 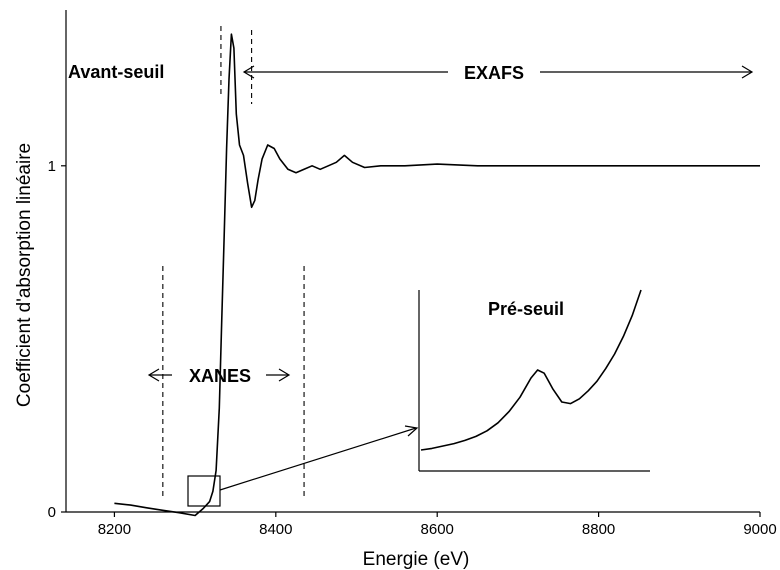 What do you see at coordinates (52, 512) in the screenshot?
I see `y-tick-label: 0` at bounding box center [52, 512].